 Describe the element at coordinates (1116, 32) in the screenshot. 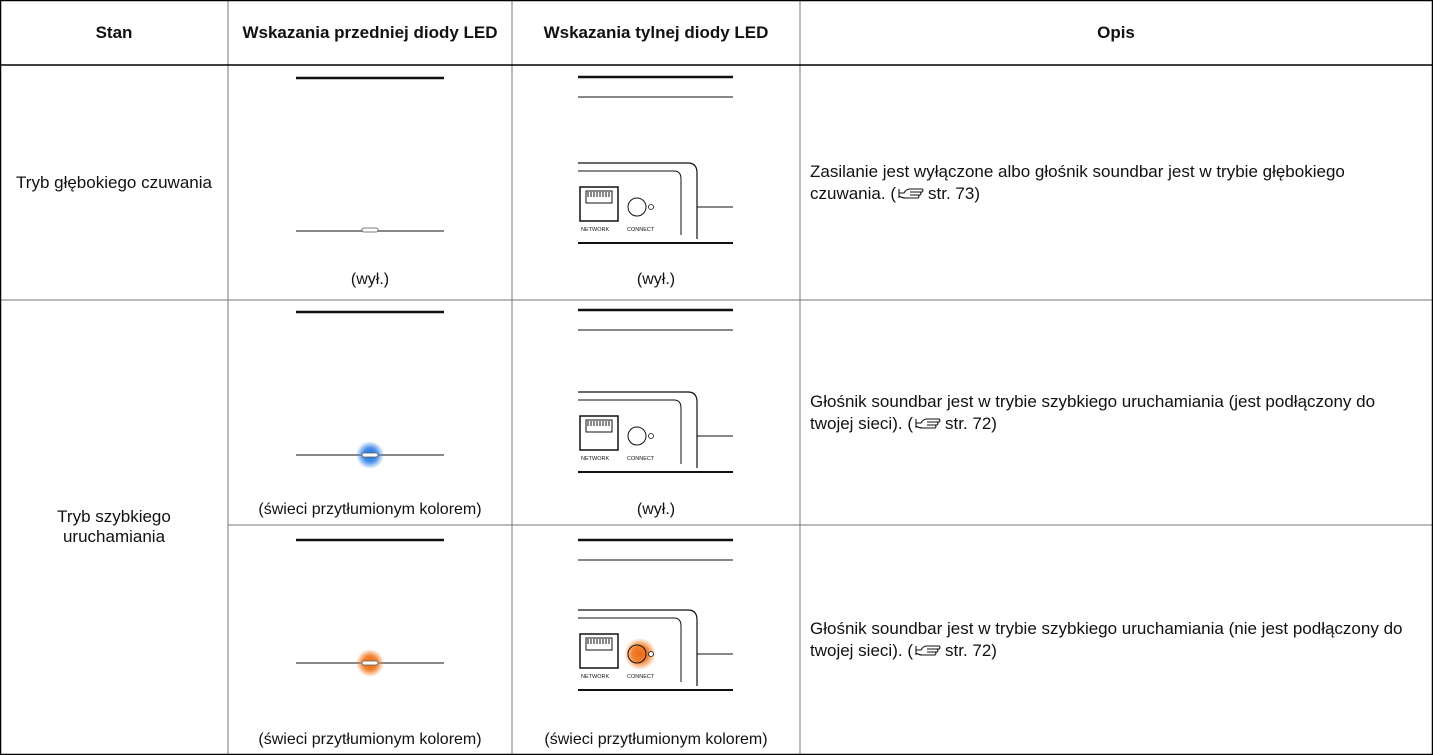

I see `header-cell: Opis` at that location.